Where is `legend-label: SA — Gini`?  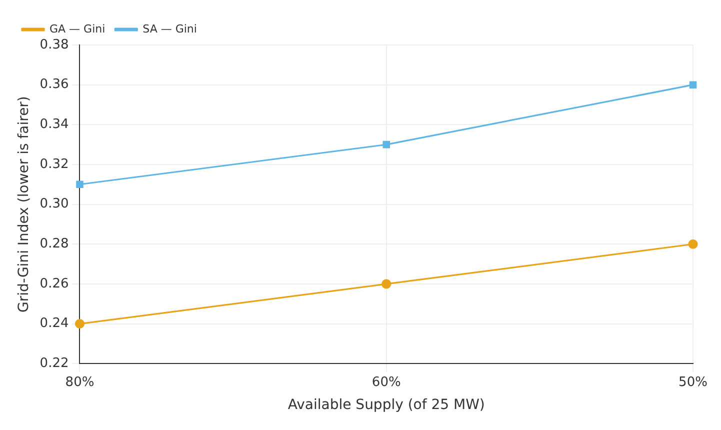 legend-label: SA — Gini is located at coordinates (169, 29).